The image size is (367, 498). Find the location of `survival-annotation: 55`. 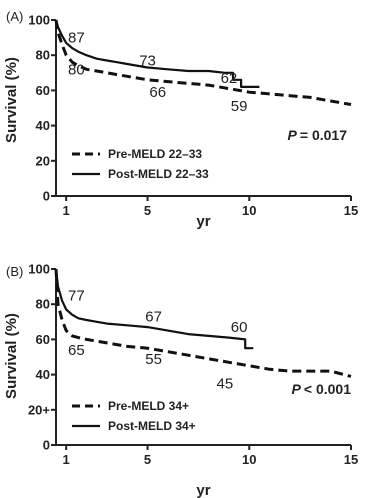

survival-annotation: 55 is located at coordinates (153, 359).